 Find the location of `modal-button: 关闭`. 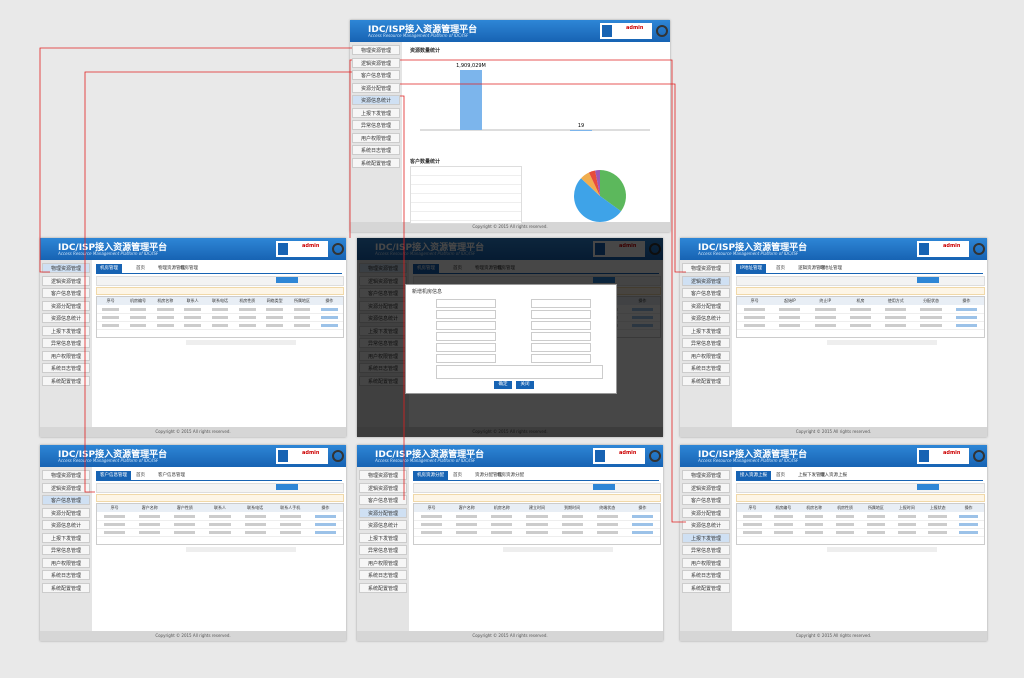

modal-button: 关闭 is located at coordinates (525, 385).